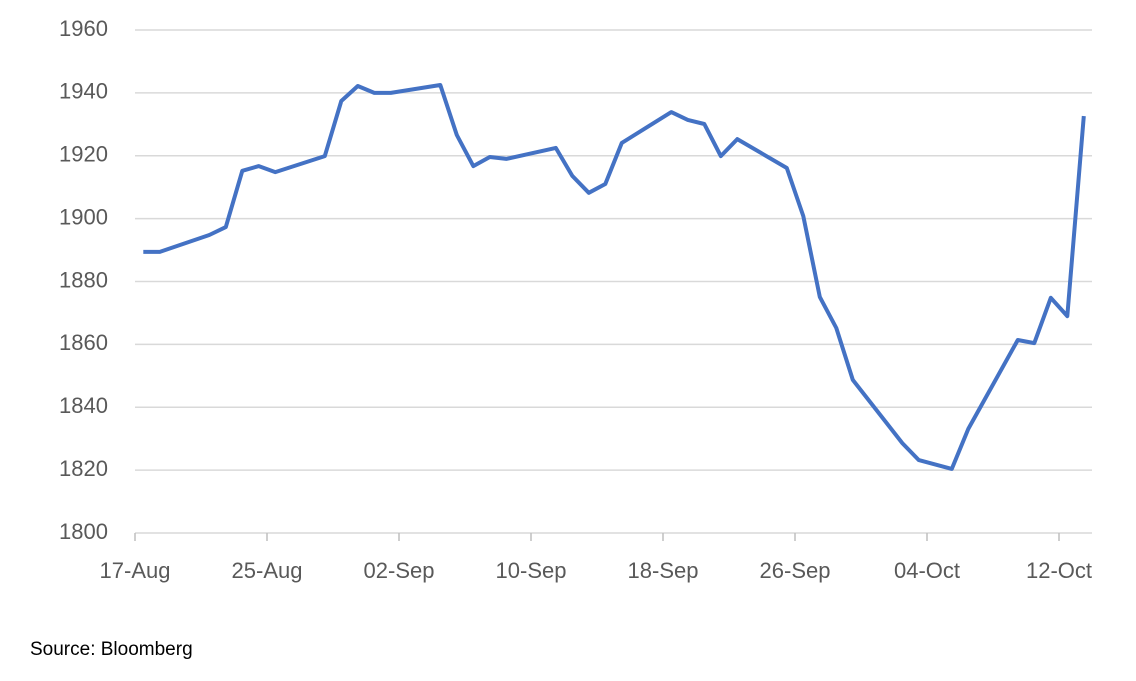 The image size is (1136, 681). I want to click on x-tick-label: 25-Aug, so click(267, 570).